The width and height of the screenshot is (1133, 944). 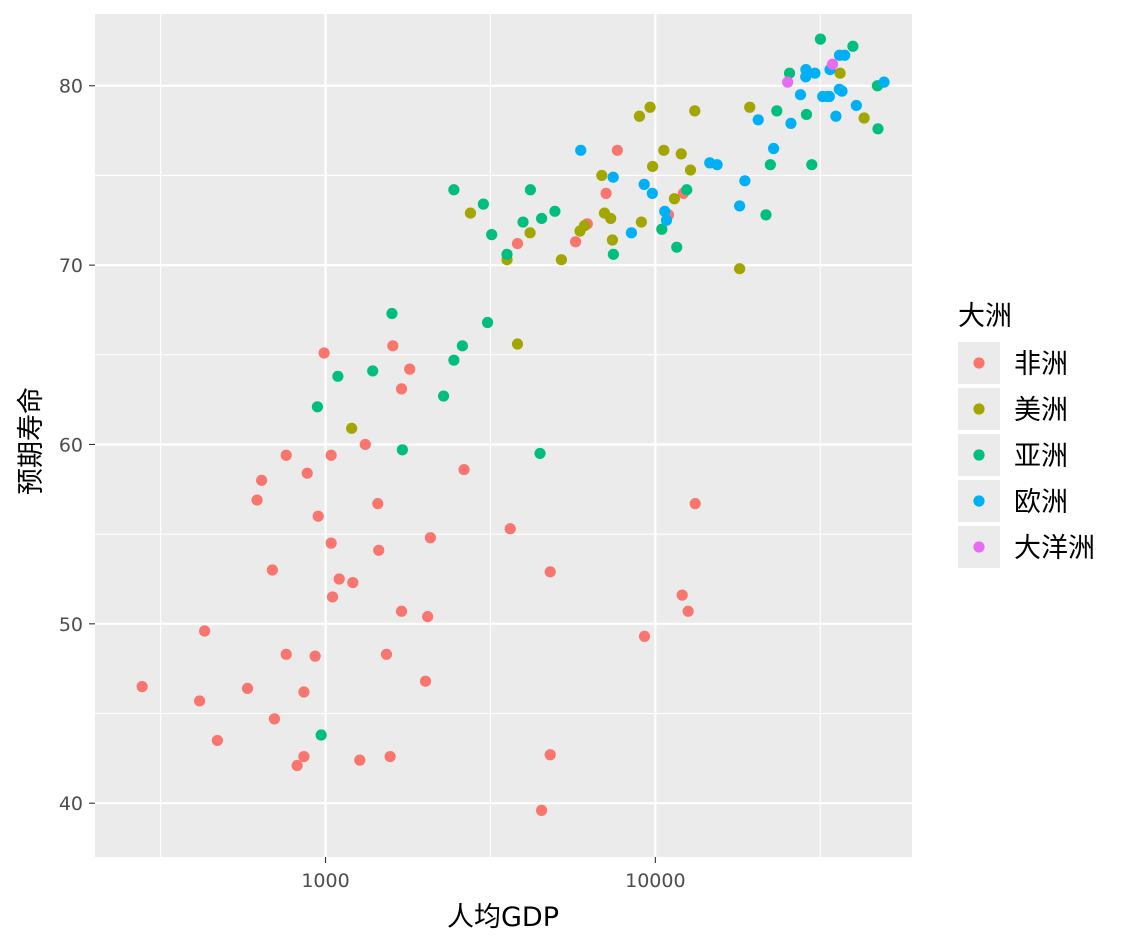 What do you see at coordinates (503, 917) in the screenshot?
I see `x-axis-title: 人均GDP` at bounding box center [503, 917].